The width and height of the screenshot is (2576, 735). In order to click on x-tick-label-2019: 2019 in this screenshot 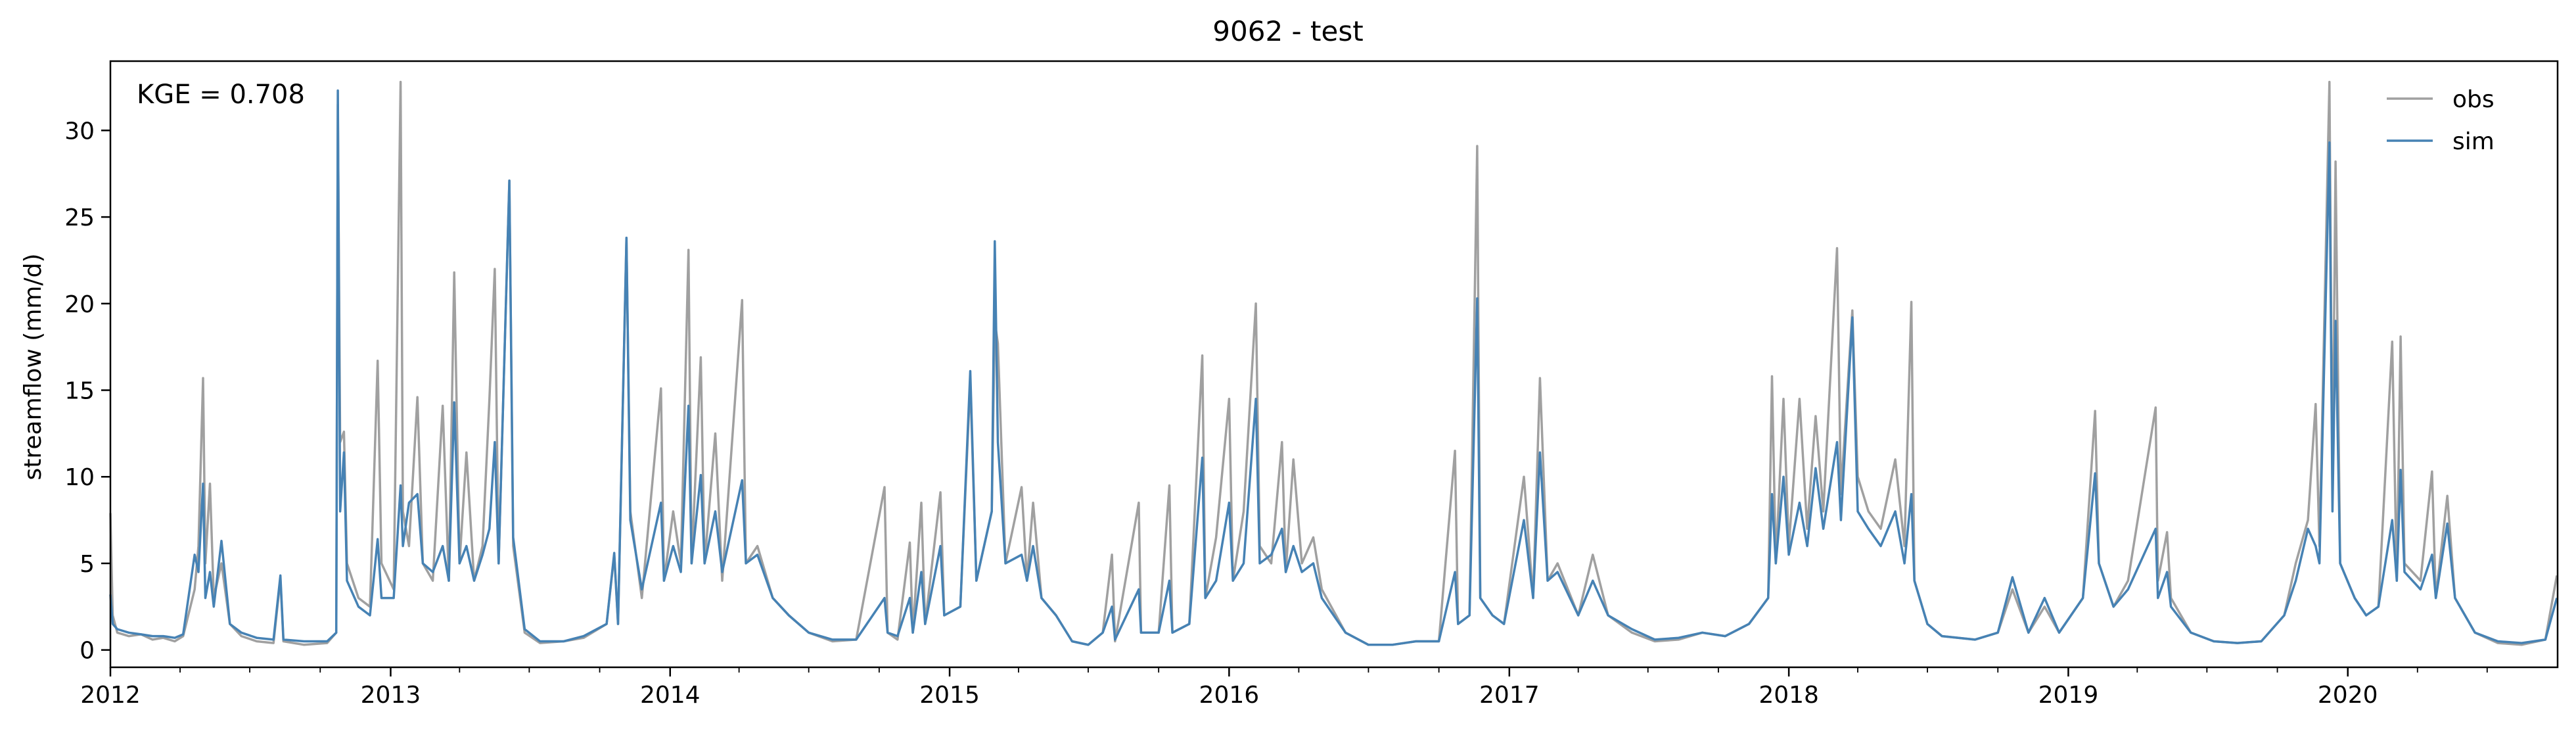, I will do `click(2068, 695)`.